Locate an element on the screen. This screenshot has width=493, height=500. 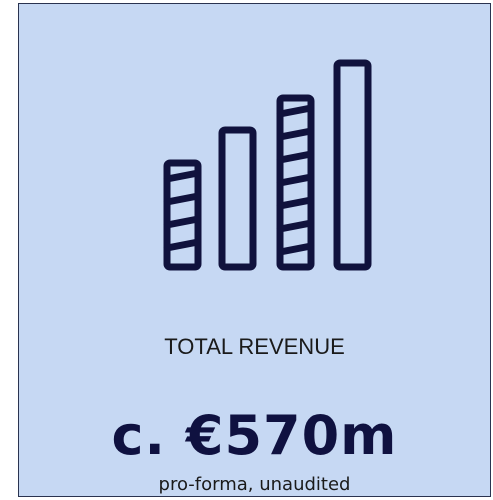
metric-note: pro-forma, unaudited is located at coordinates (254, 484).